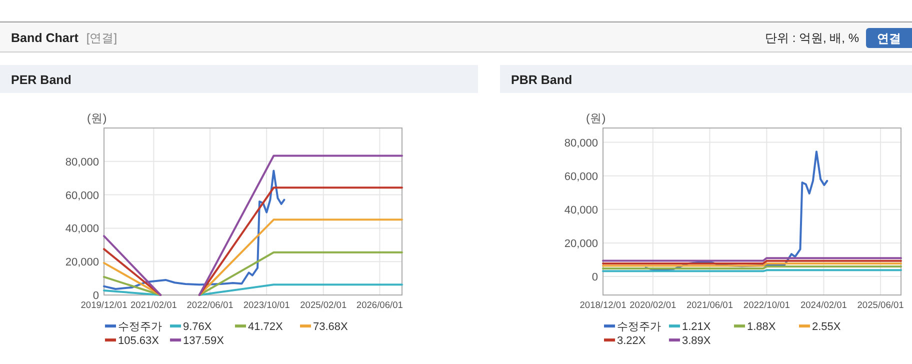  I want to click on legend-label: 1.21X, so click(697, 327).